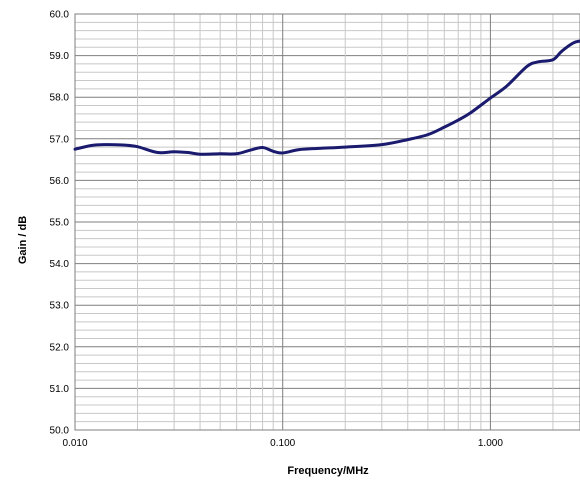 The height and width of the screenshot is (481, 580). What do you see at coordinates (60, 98) in the screenshot?
I see `y-tick-label: 58.0` at bounding box center [60, 98].